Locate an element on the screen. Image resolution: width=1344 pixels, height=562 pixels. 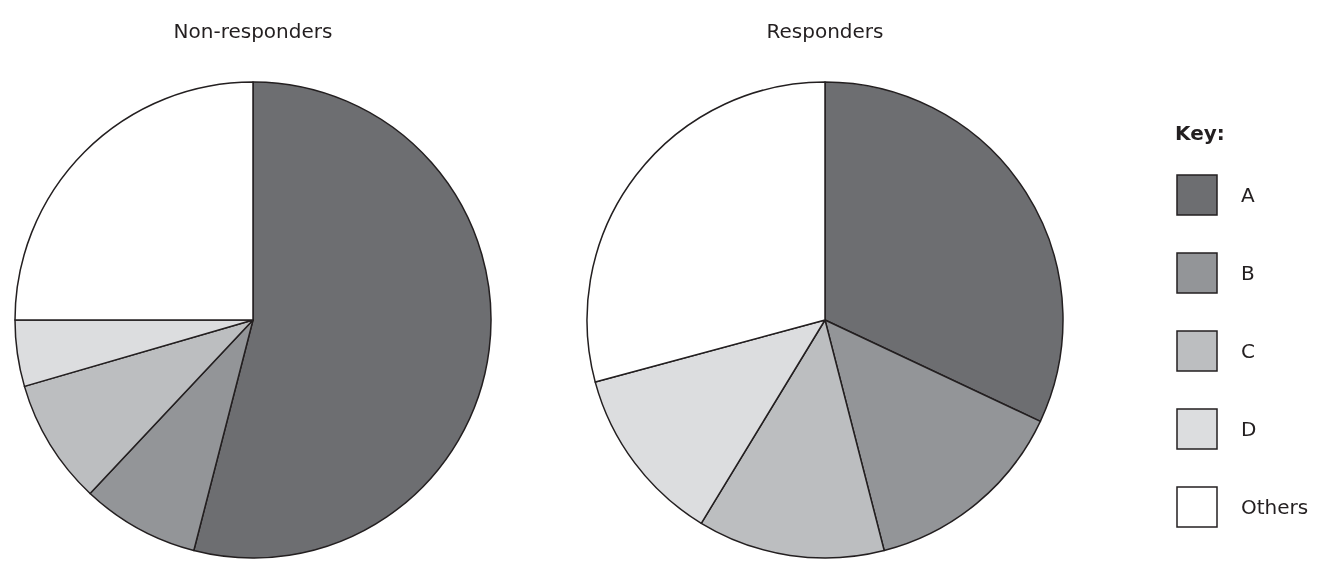
chart-title: Responders is located at coordinates (825, 31).